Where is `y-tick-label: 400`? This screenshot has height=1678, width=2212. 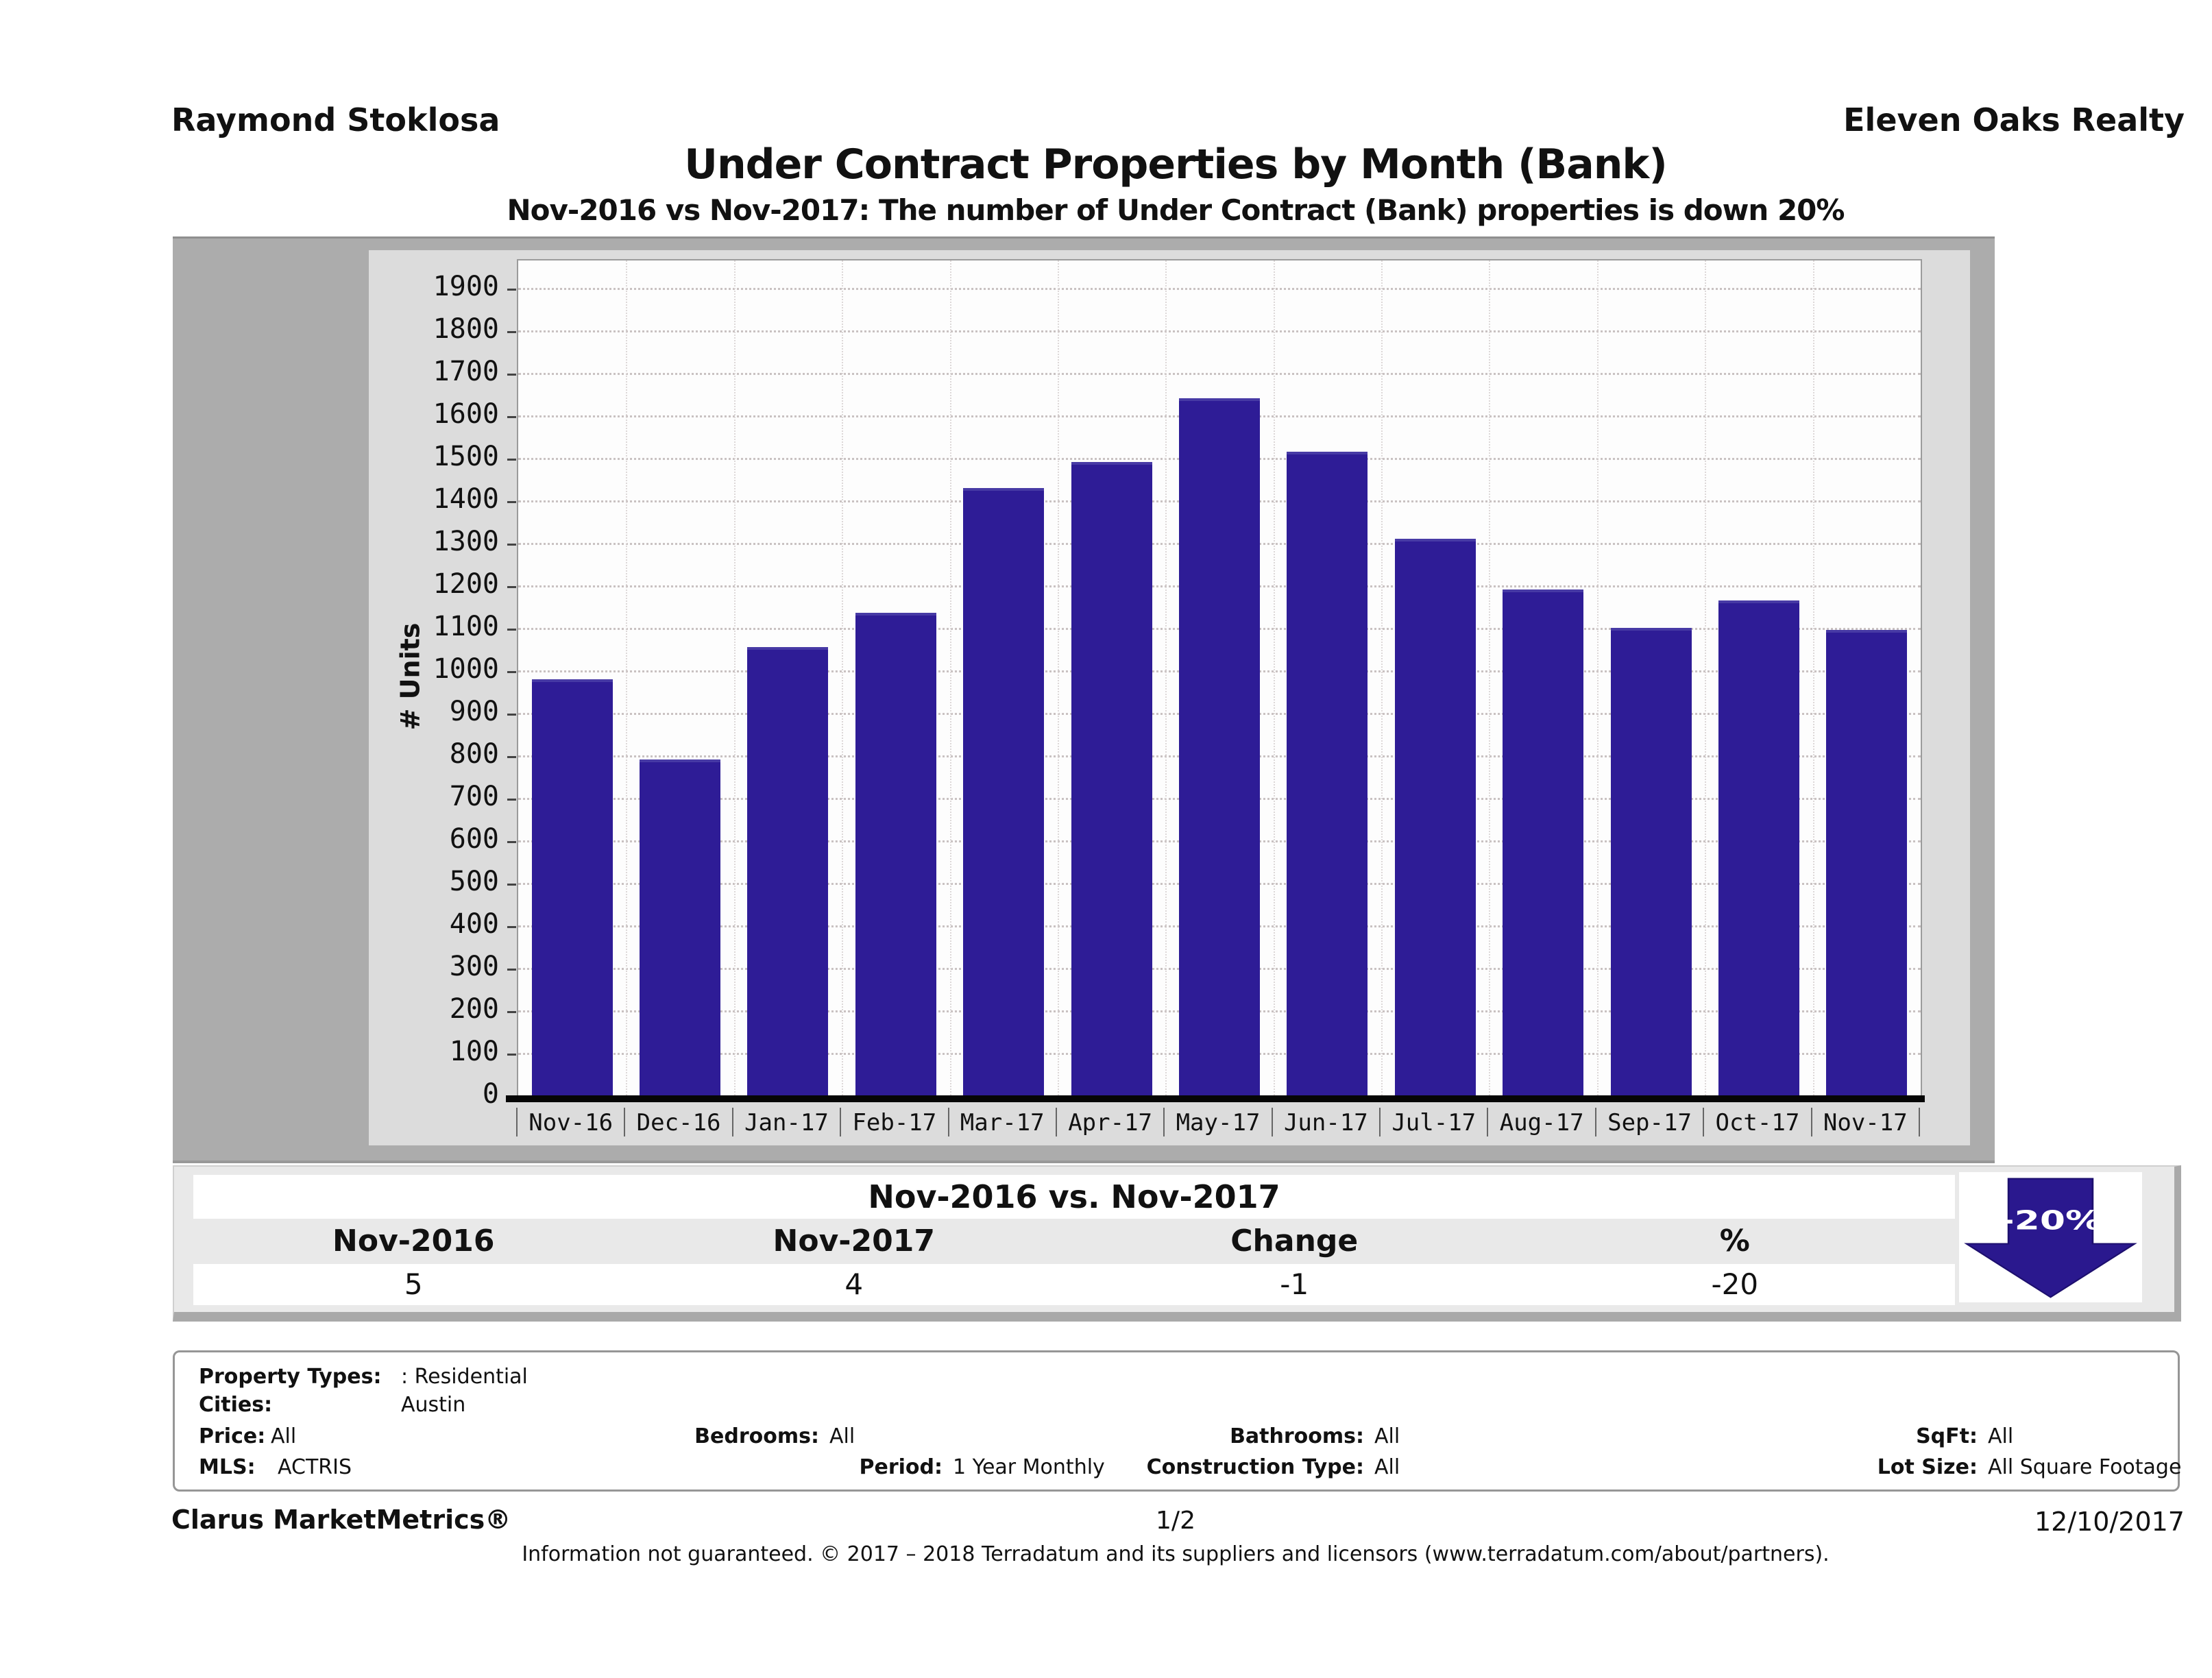
y-tick-label: 400 is located at coordinates (474, 924).